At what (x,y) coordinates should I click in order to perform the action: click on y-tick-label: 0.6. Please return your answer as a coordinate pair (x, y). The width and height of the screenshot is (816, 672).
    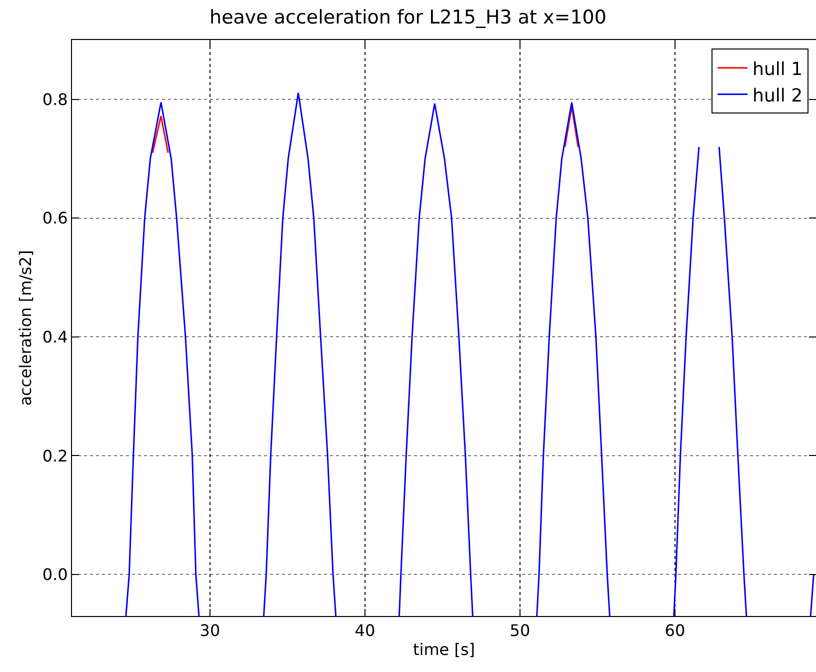
    Looking at the image, I should click on (55, 218).